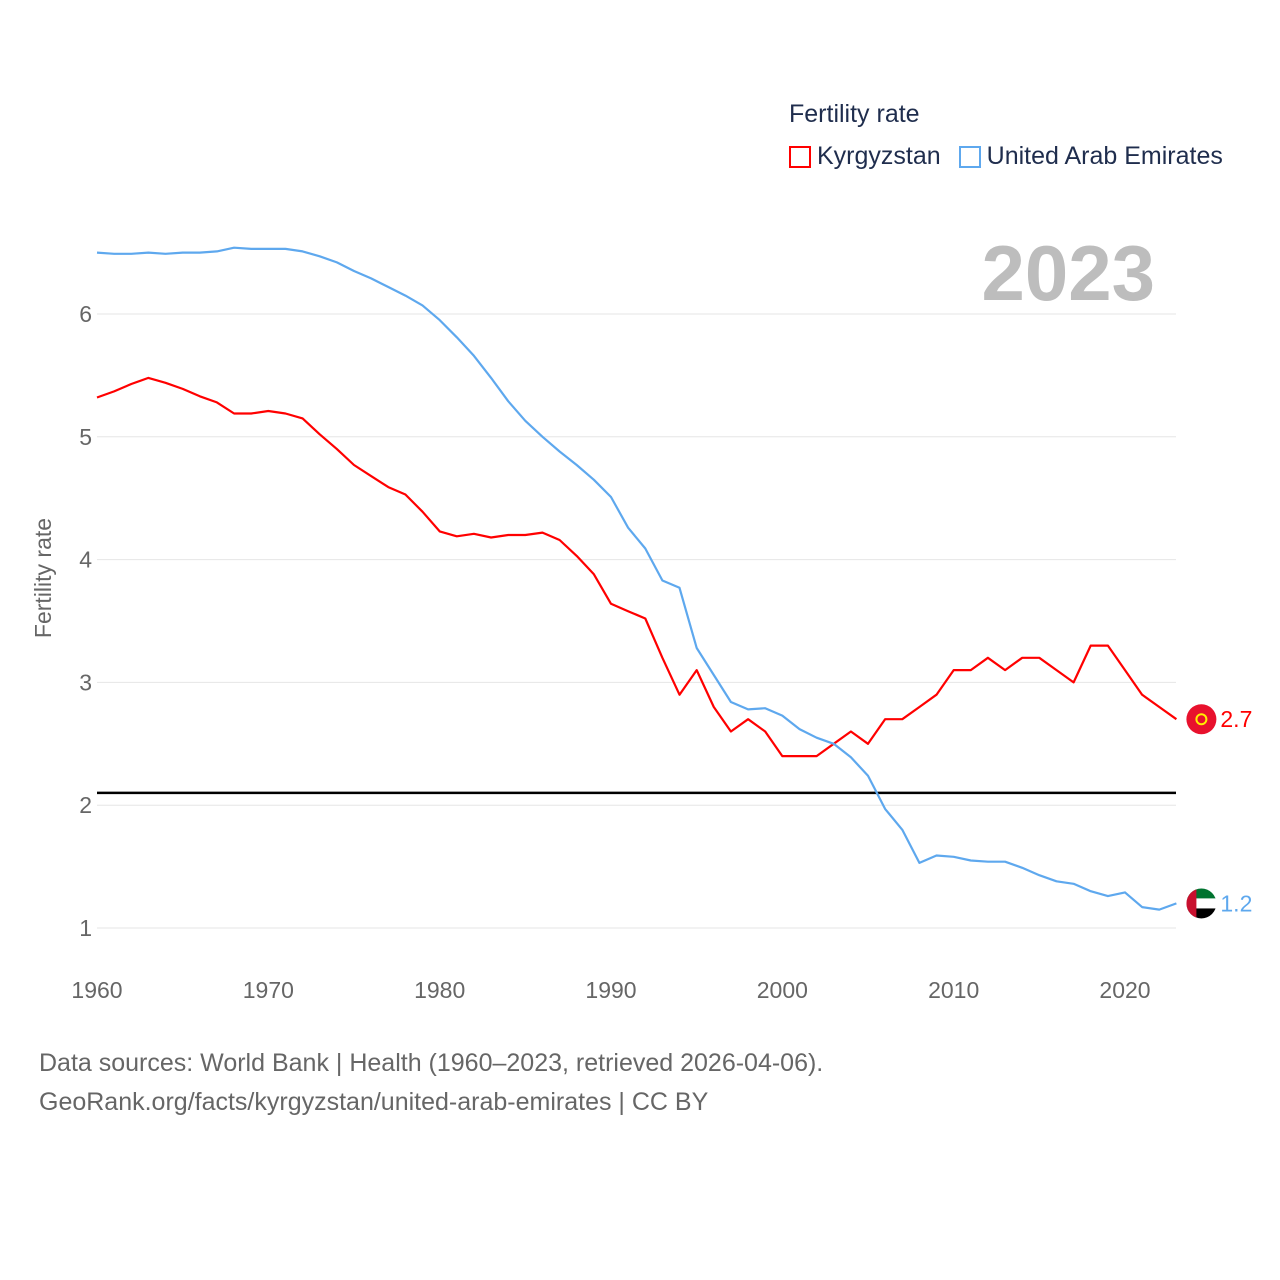 This screenshot has height=1280, width=1280. I want to click on flag-background, so click(1201, 719).